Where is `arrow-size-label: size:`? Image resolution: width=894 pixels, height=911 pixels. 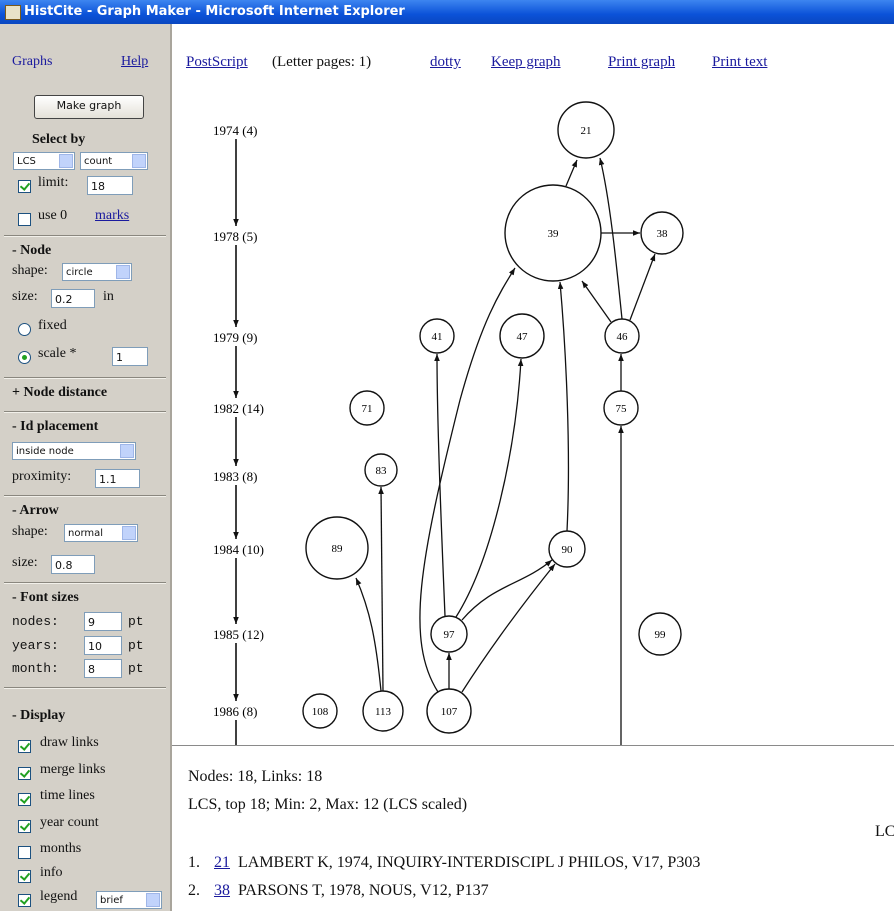 arrow-size-label: size: is located at coordinates (25, 562).